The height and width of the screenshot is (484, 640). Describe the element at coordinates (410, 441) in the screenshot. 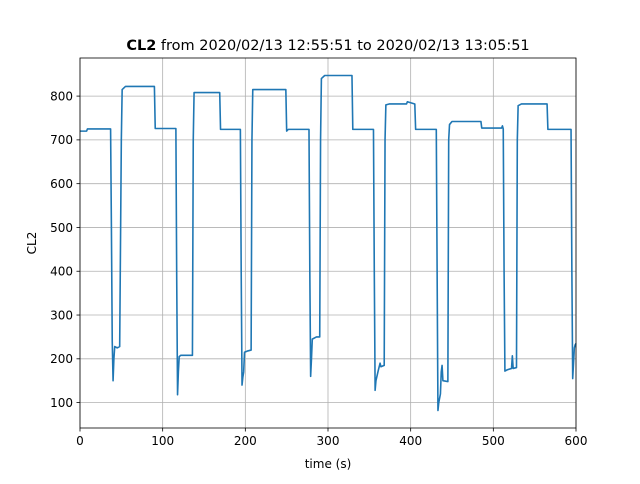

I see `x-tick-label: 400` at that location.